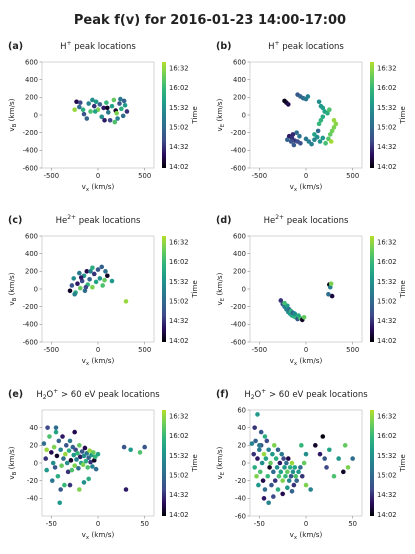 This screenshot has width=415, height=554. What do you see at coordinates (238, 151) in the screenshot?
I see `y-tick-label: -400` at bounding box center [238, 151].